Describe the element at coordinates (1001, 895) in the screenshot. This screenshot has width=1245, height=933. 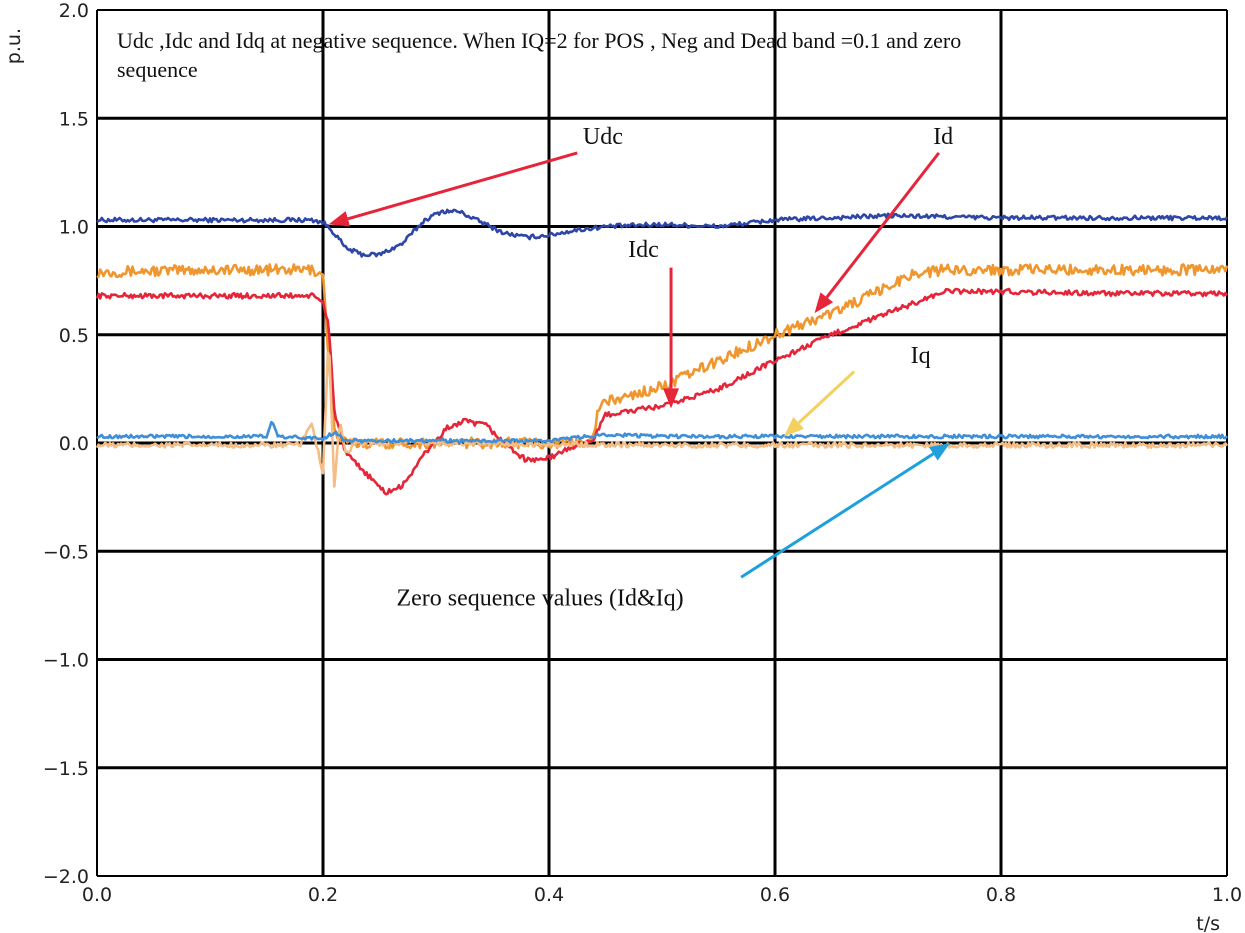
I see `x-tick-label: 0.8` at that location.